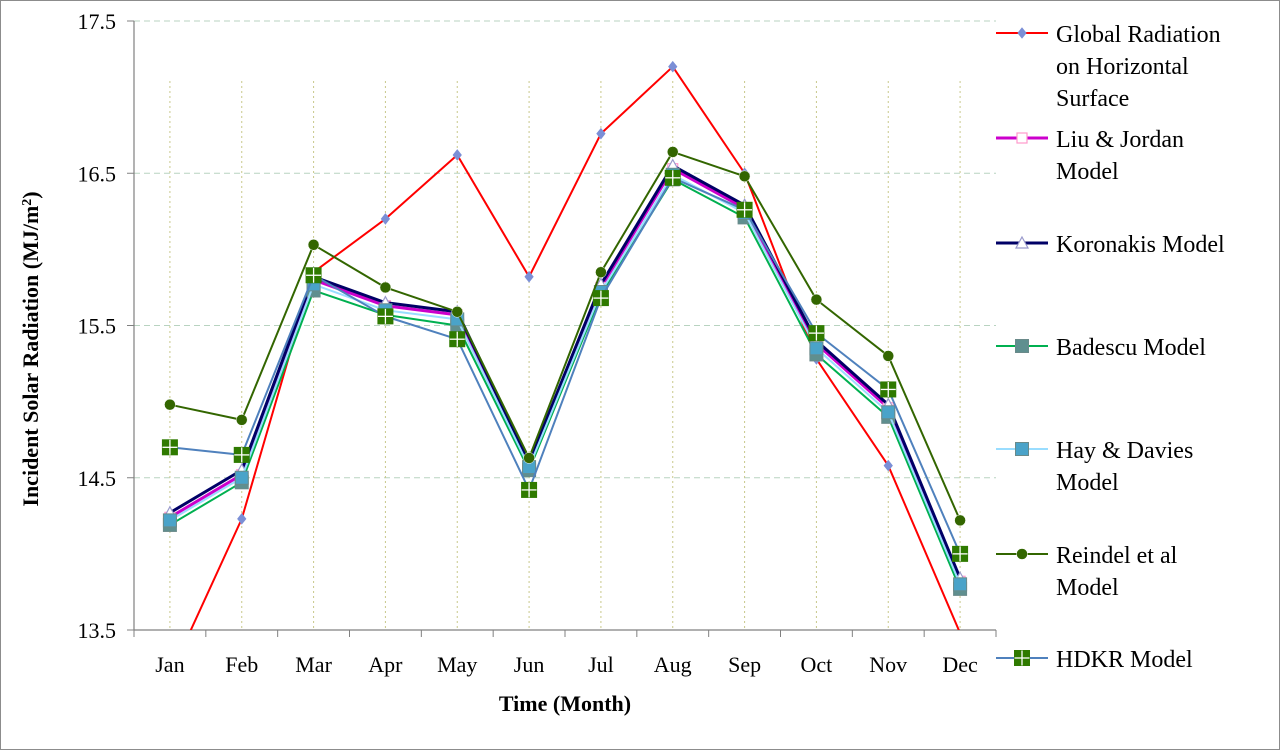 The image size is (1280, 751). I want to click on legend-item: Reindel et al Model, so click(1087, 572).